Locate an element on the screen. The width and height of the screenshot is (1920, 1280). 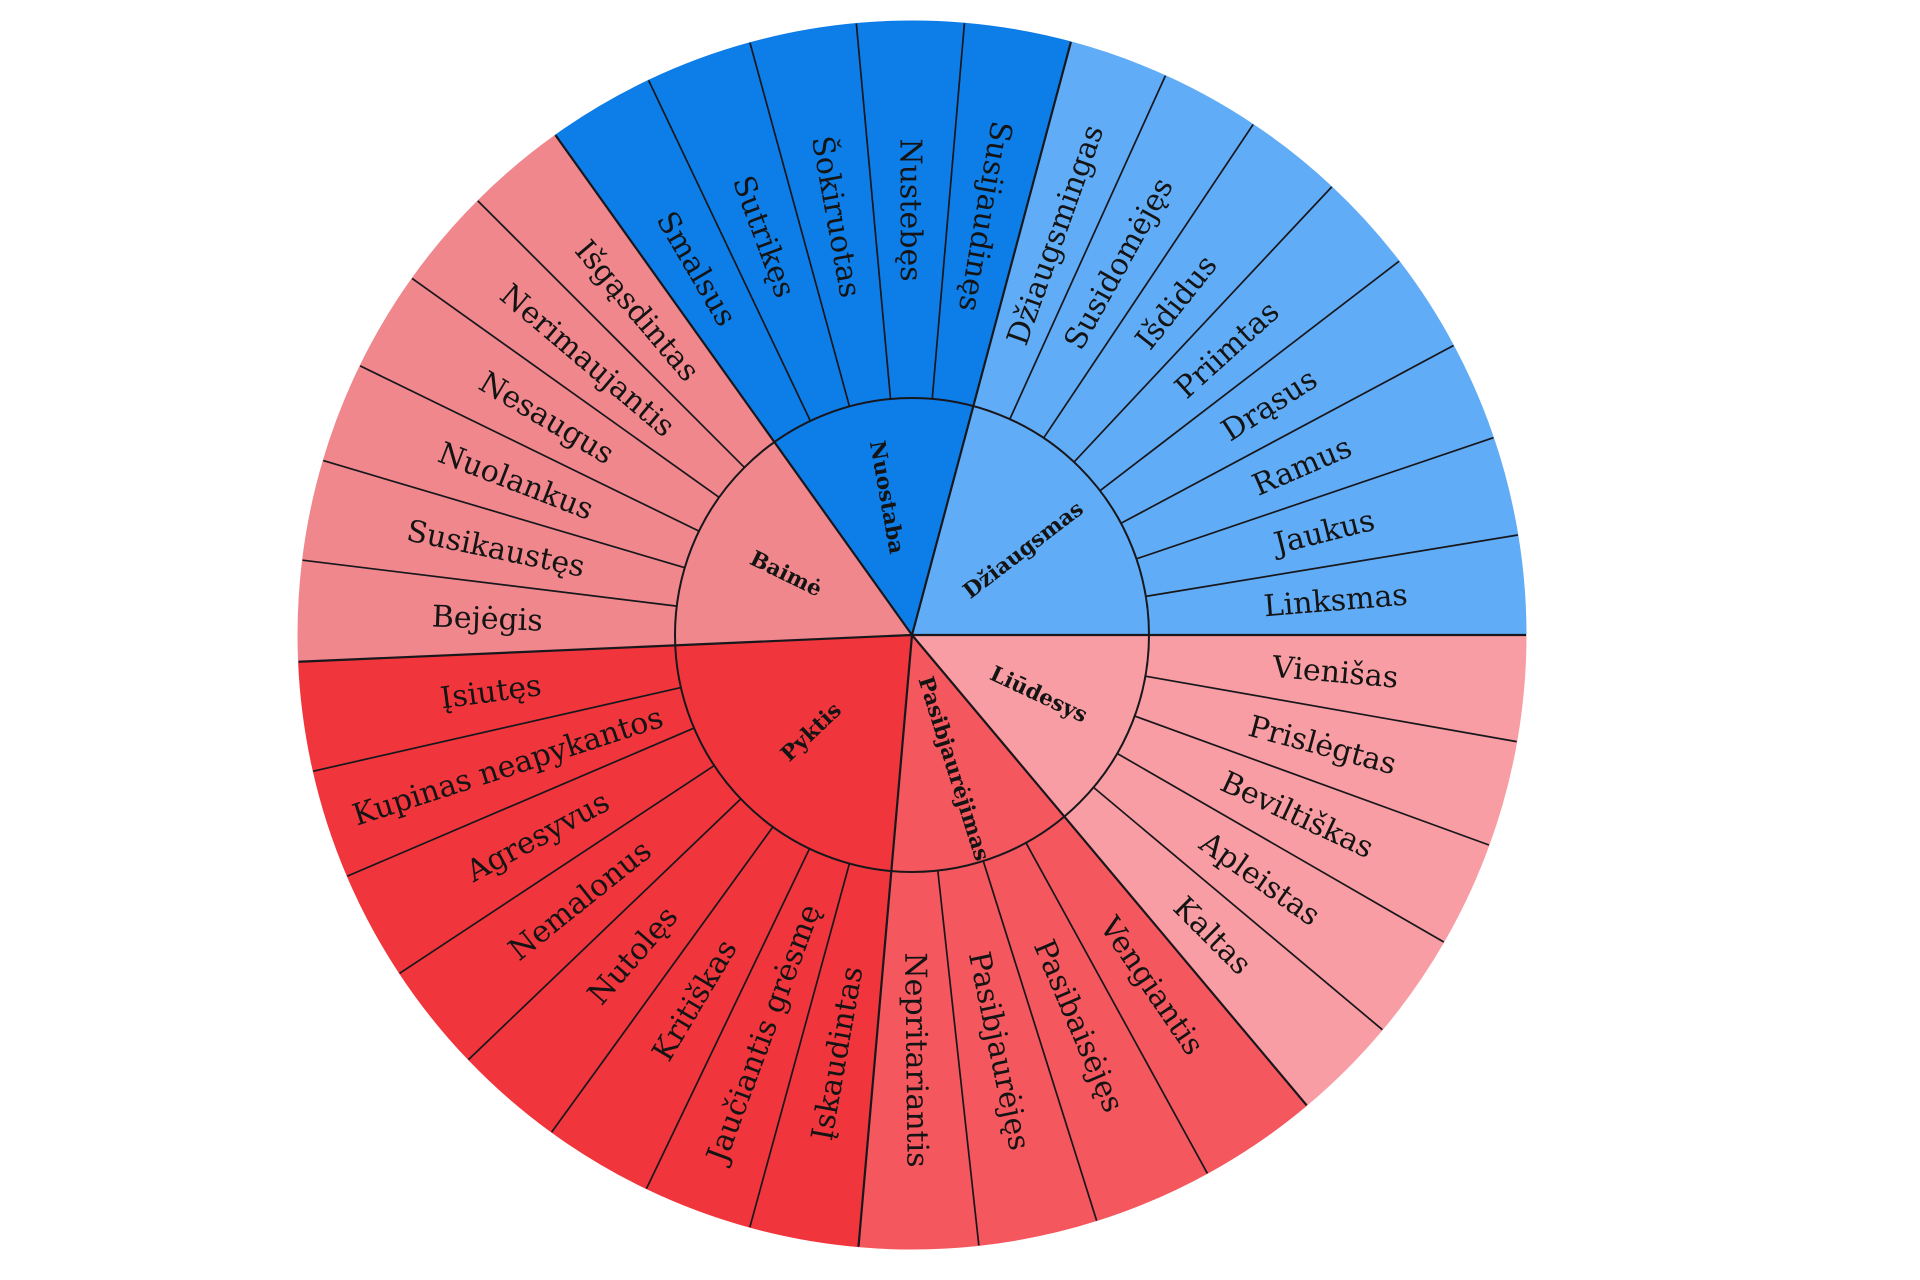
sub-emotion-label-nepritariantis: Nepritariantis is located at coordinates (915, 1060).